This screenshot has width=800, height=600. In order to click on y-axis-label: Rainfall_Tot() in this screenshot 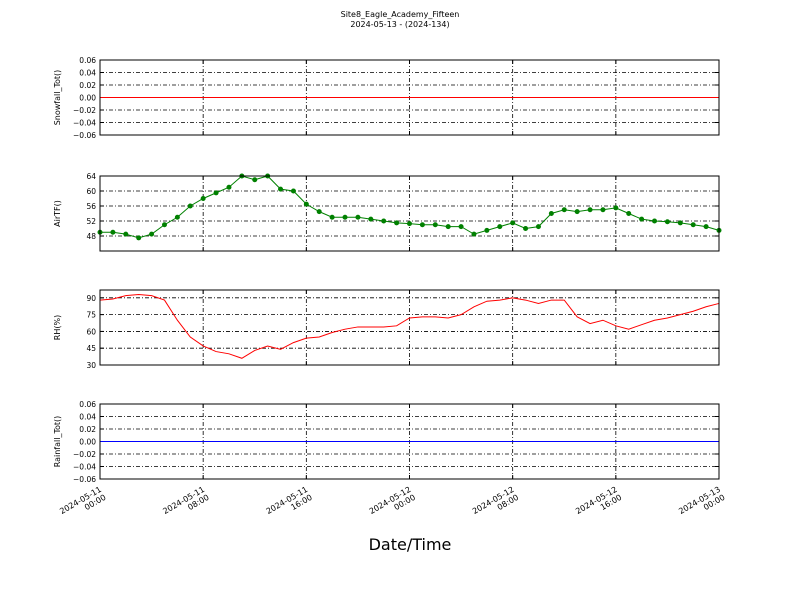, I will do `click(57, 442)`.